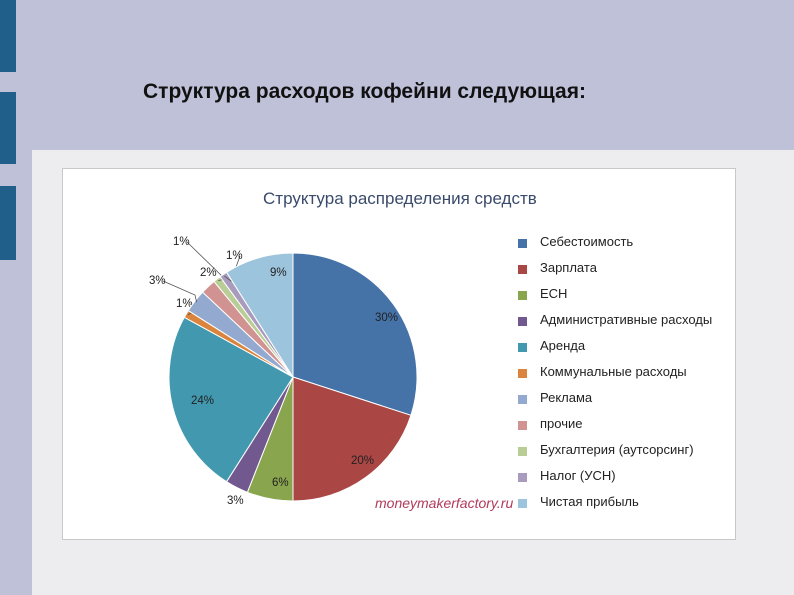 Image resolution: width=794 pixels, height=595 pixels. Describe the element at coordinates (364, 91) in the screenshot. I see `slide-title: Структура расходов кофейни следующая:` at that location.